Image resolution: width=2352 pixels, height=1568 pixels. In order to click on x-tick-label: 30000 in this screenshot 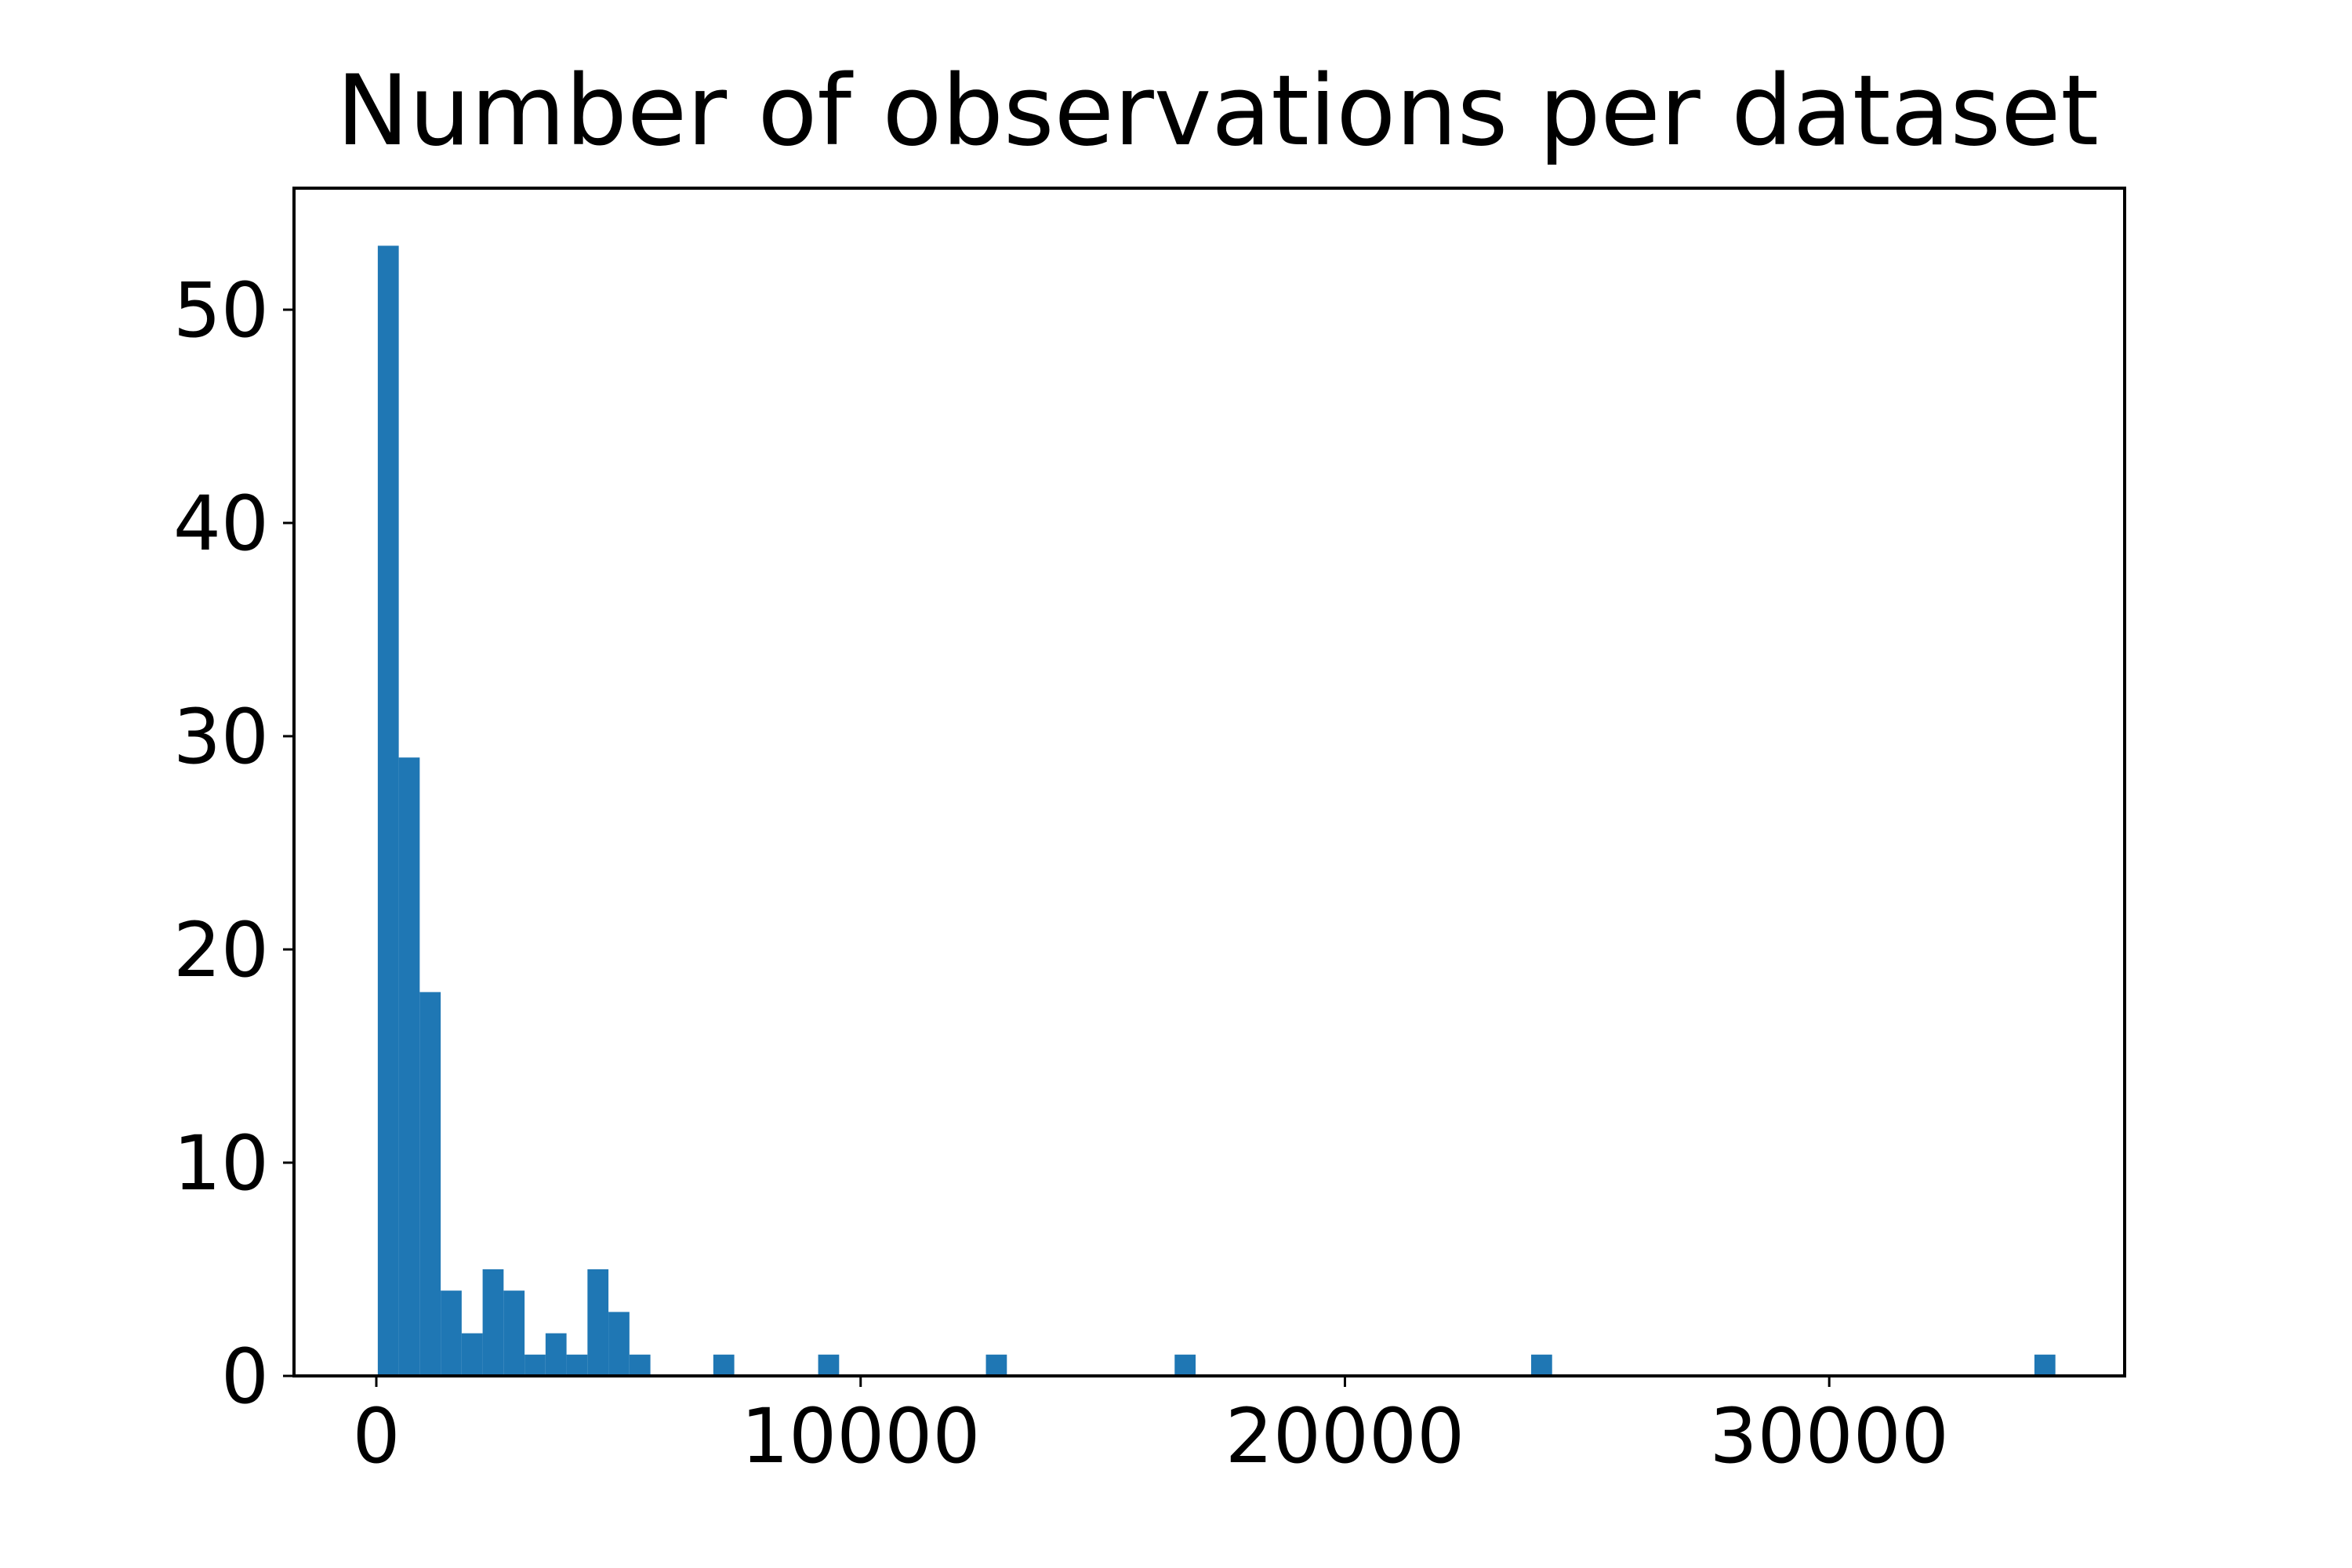, I will do `click(1828, 1436)`.